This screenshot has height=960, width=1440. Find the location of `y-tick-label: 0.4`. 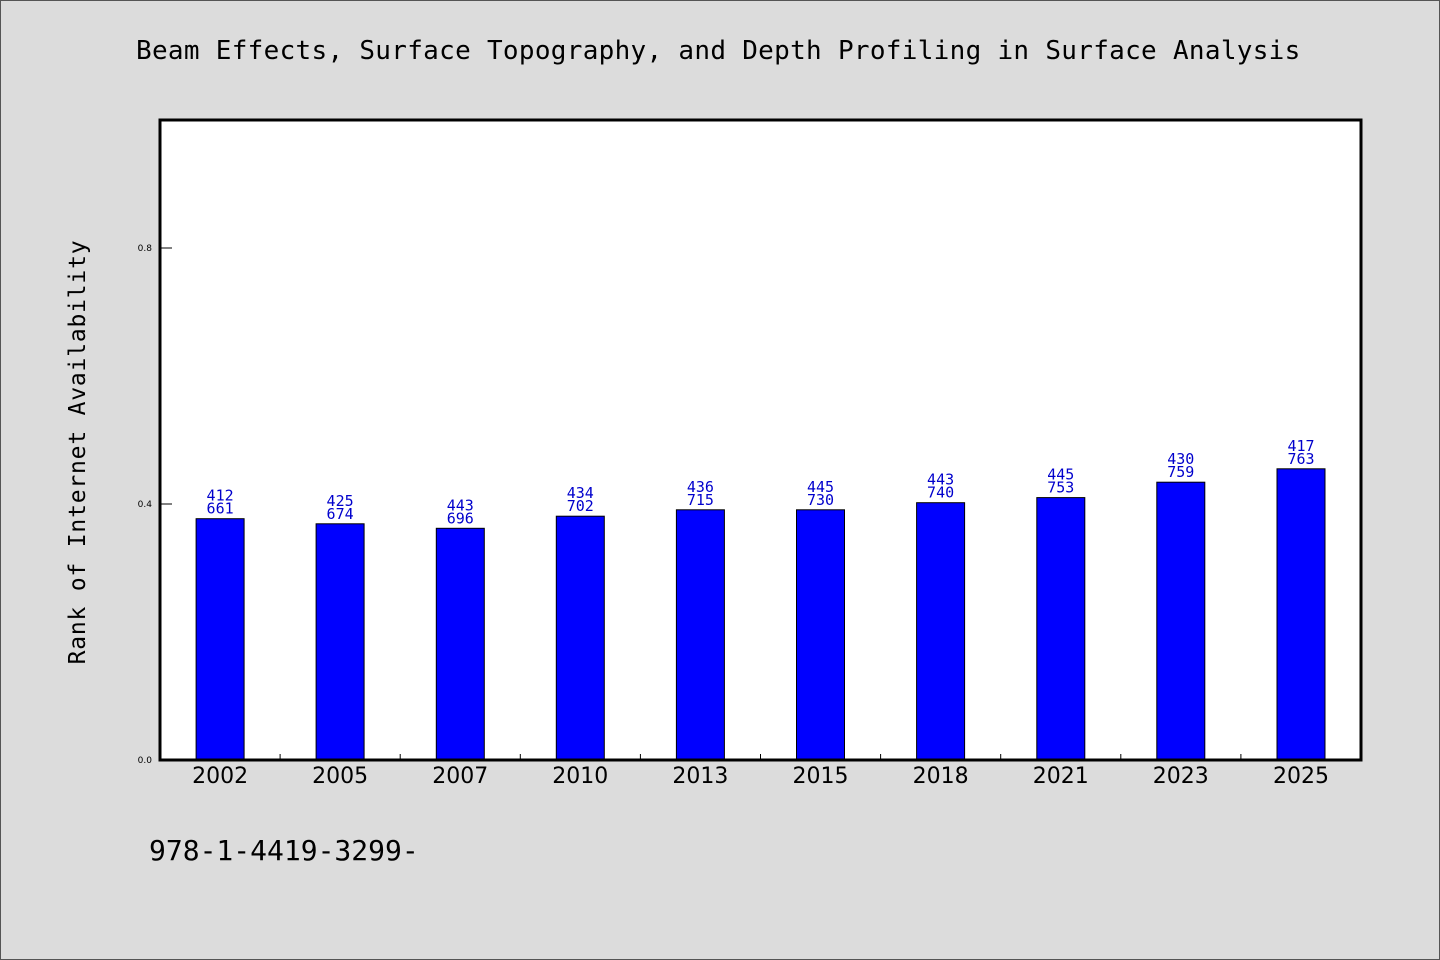

y-tick-label: 0.4 is located at coordinates (145, 505).